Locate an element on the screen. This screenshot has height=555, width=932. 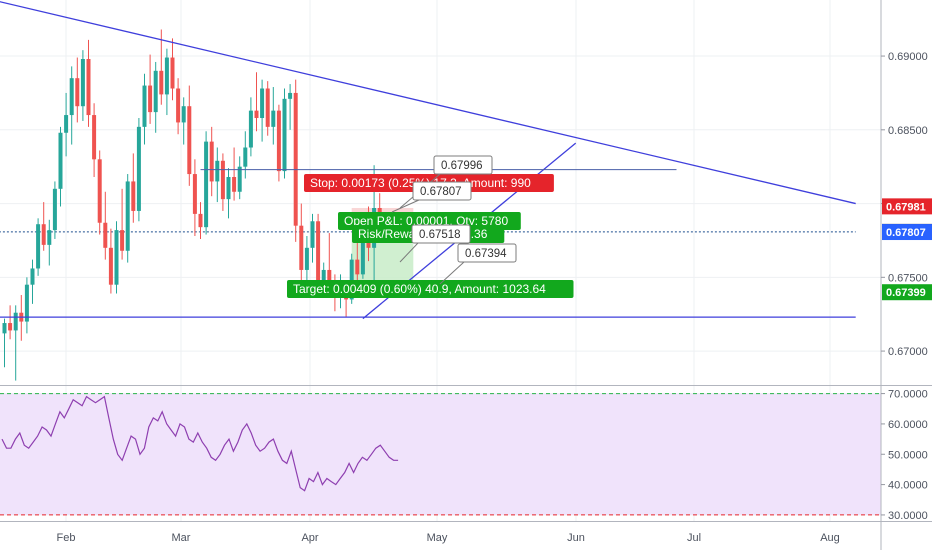
callout-high-text: 0.67996 is located at coordinates (462, 166).